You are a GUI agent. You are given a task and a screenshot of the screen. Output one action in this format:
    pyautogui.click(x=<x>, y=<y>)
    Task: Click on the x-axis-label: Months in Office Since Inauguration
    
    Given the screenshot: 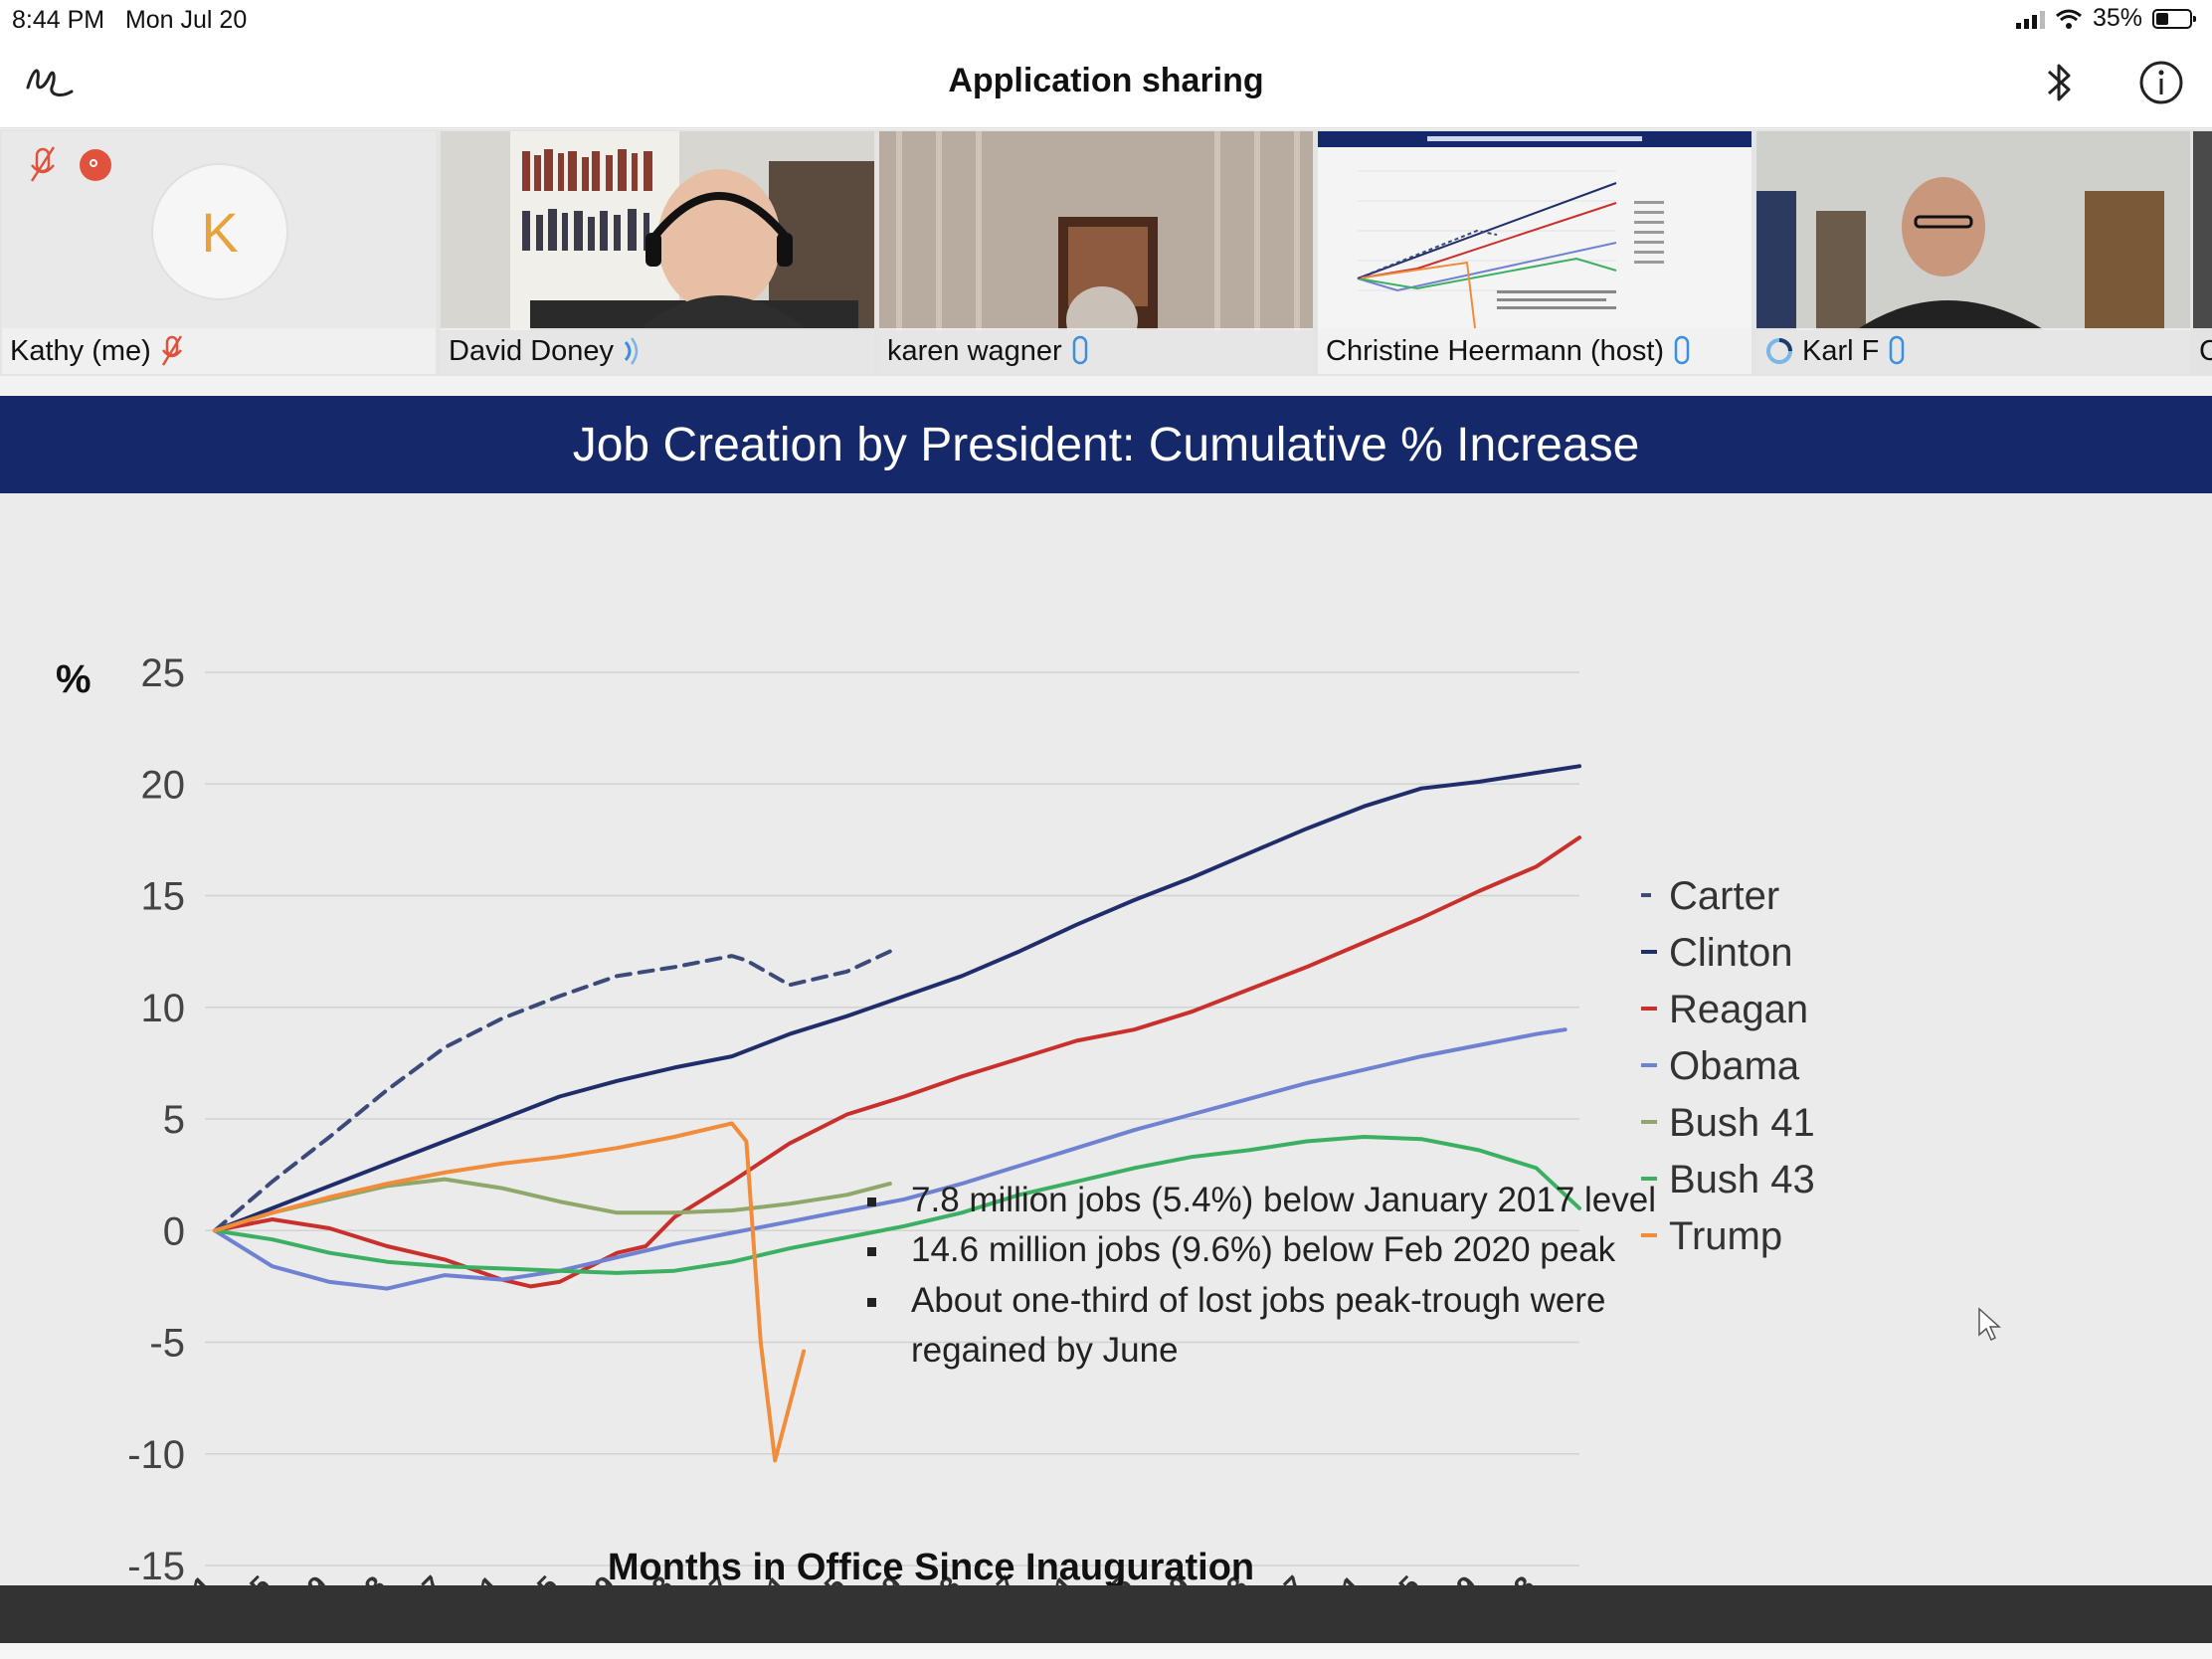 What is the action you would take?
    pyautogui.click(x=931, y=1566)
    